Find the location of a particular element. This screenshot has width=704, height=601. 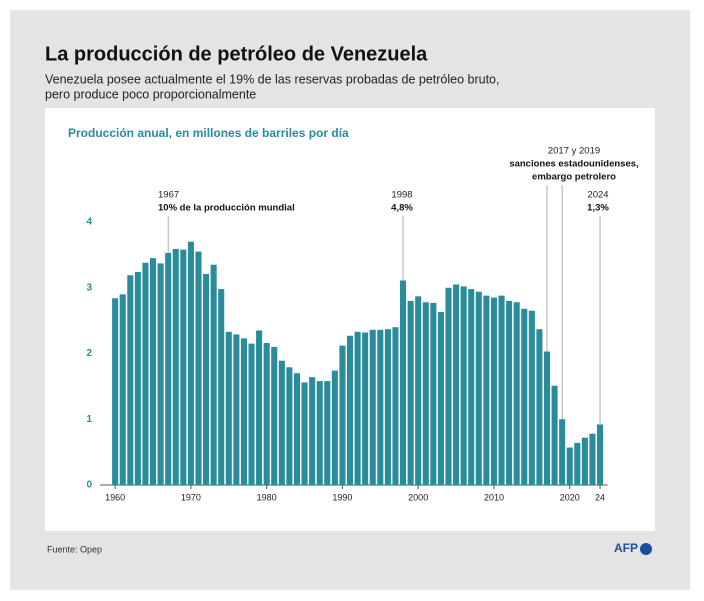

annotation-detail: 1,3% is located at coordinates (598, 208).